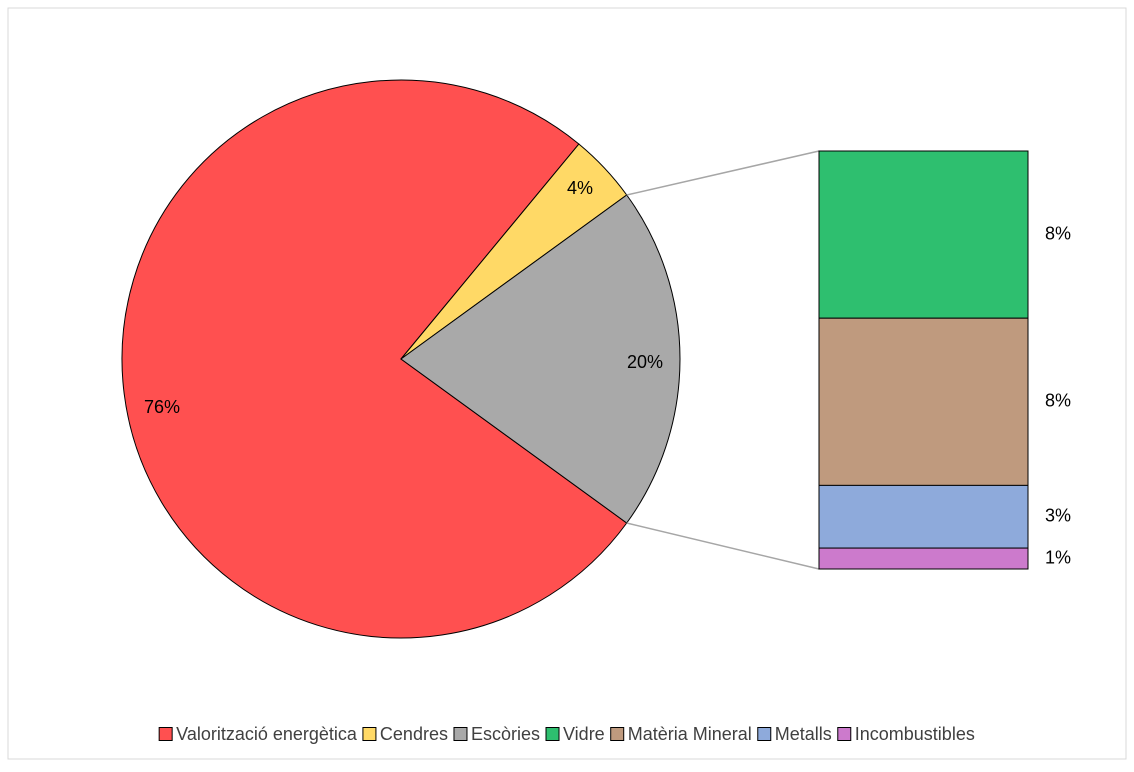 This screenshot has width=1134, height=772. What do you see at coordinates (617, 734) in the screenshot?
I see `legend-swatch-materia-mineral` at bounding box center [617, 734].